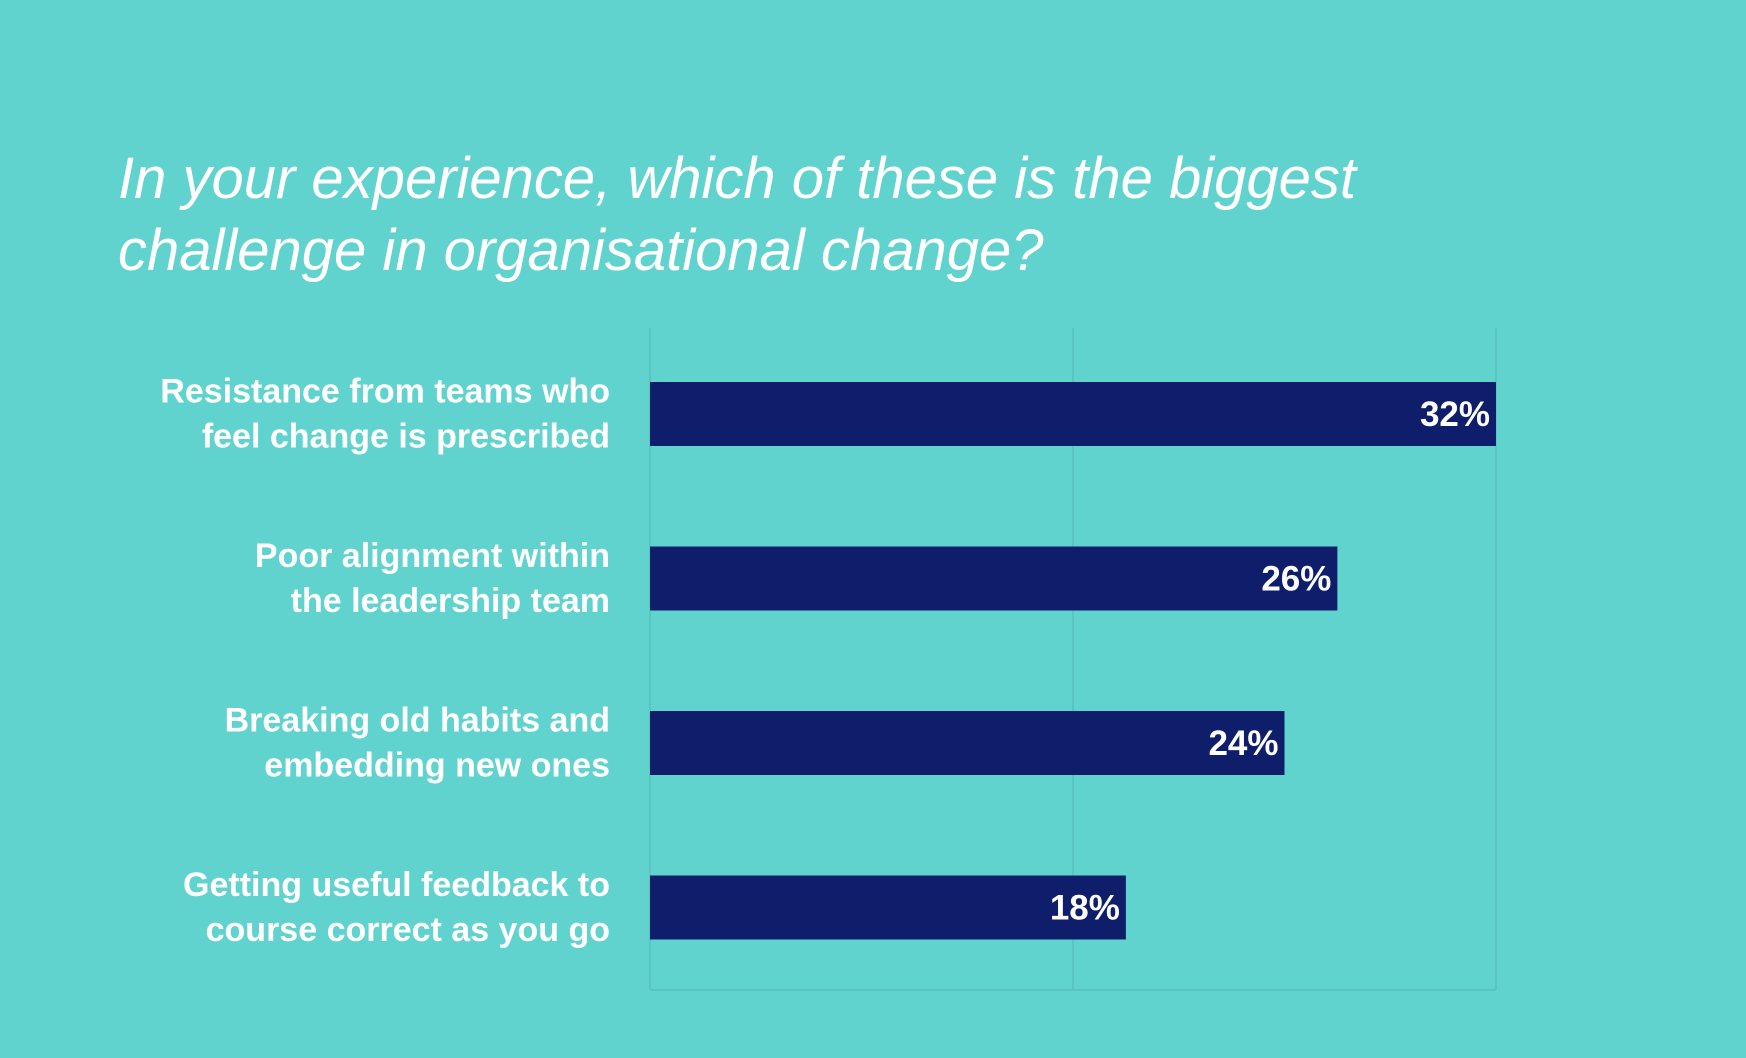 The image size is (1746, 1058). I want to click on category-label: Resistance from teams who, so click(385, 392).